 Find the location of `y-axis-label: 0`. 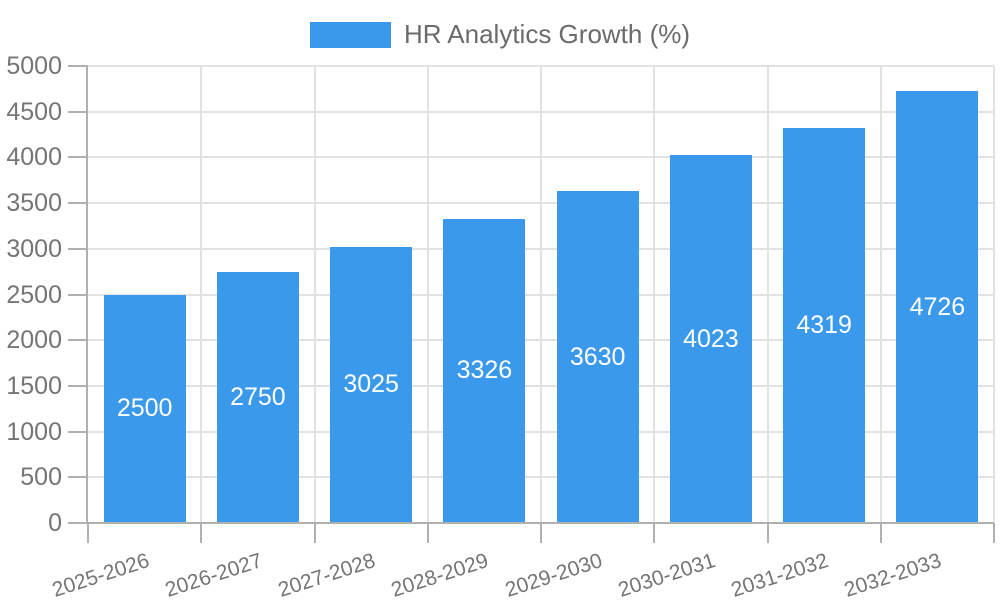

y-axis-label: 0 is located at coordinates (55, 523).